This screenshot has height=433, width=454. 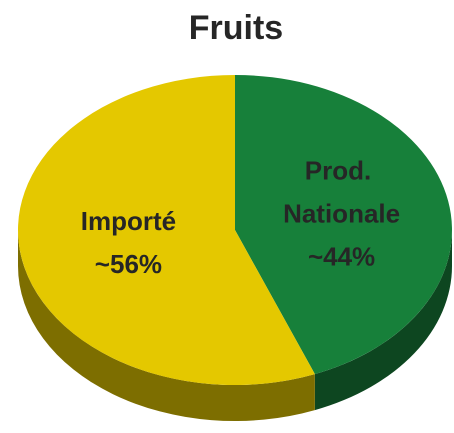 I want to click on pie-side, so click(x=383, y=320).